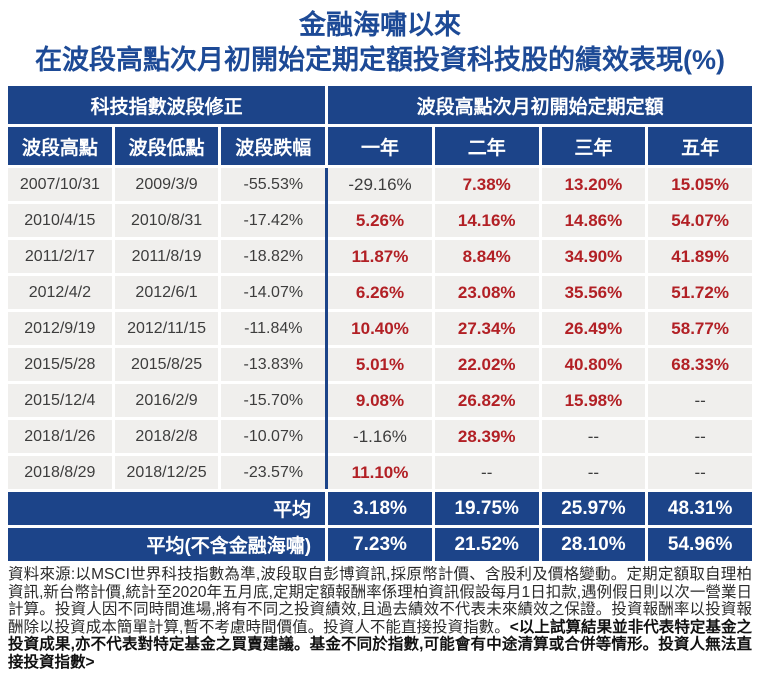  I want to click on page-title: 金融海嘯以來 在波段高點次月初開始定期定額投資科技股的績效表現(%), so click(380, 43).